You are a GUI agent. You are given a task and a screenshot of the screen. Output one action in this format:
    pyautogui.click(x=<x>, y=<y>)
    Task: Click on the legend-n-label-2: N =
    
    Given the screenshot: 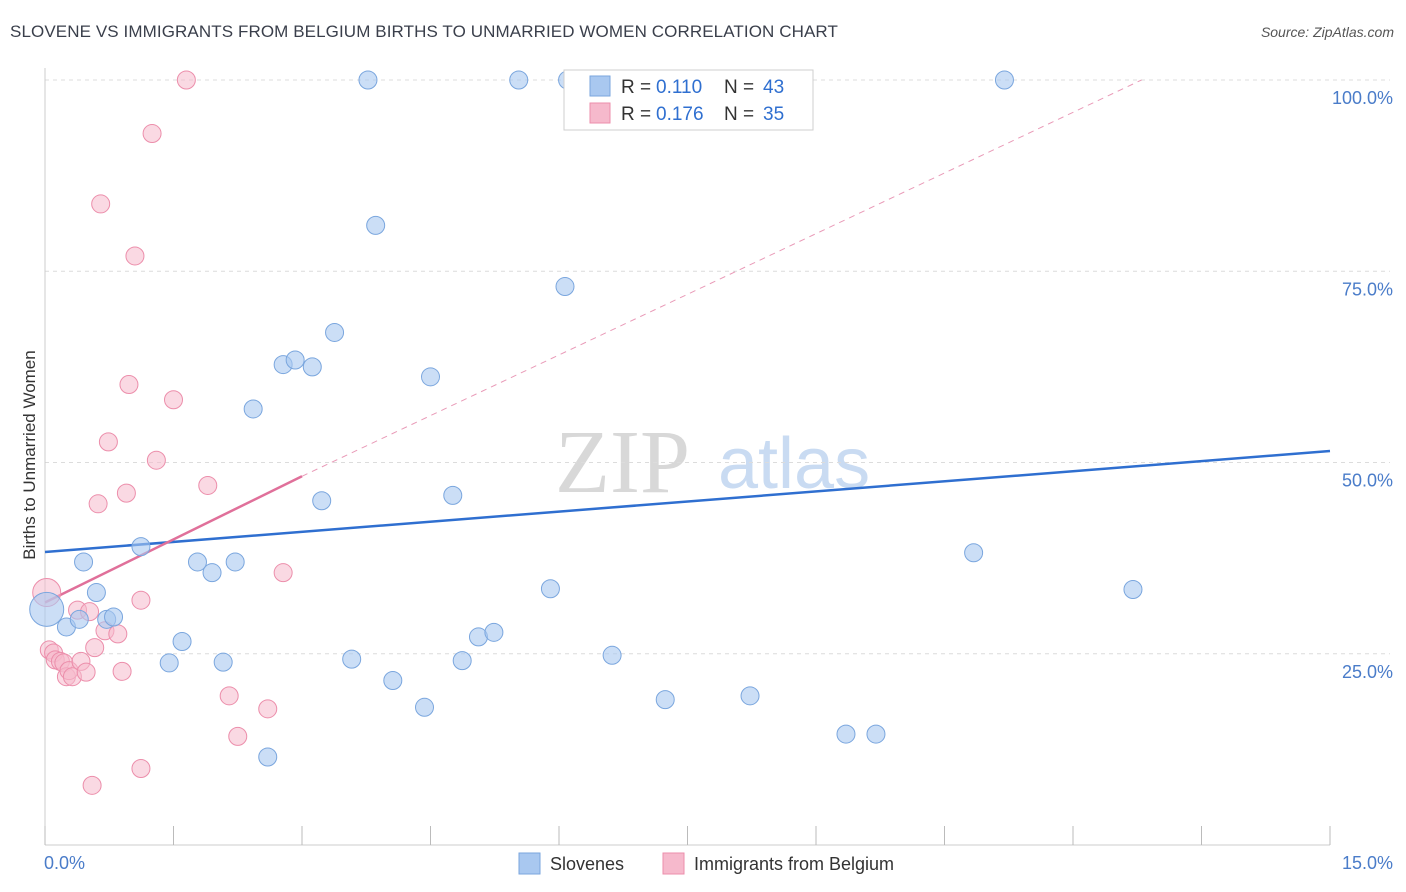 What is the action you would take?
    pyautogui.click(x=739, y=114)
    